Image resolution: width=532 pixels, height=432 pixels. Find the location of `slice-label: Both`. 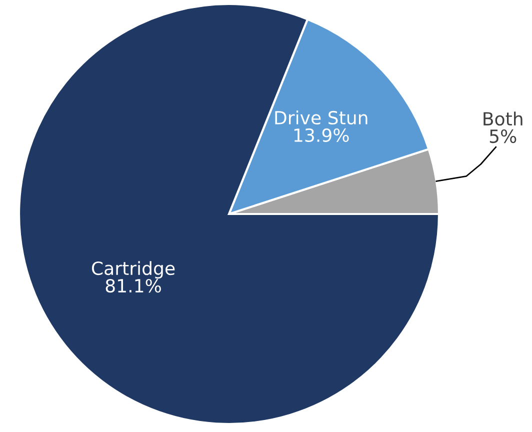

slice-label: Both is located at coordinates (503, 119).